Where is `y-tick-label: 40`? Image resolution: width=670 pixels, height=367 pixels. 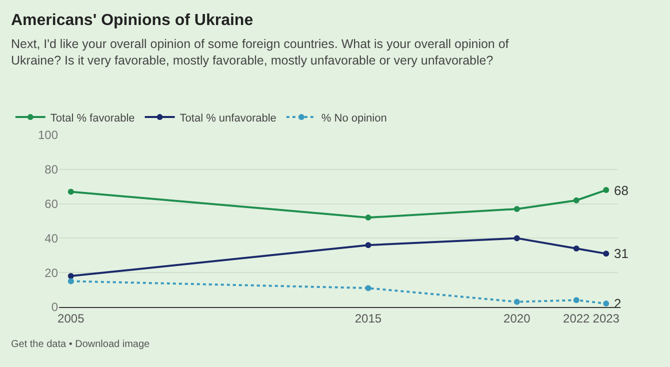
y-tick-label: 40 is located at coordinates (51, 238).